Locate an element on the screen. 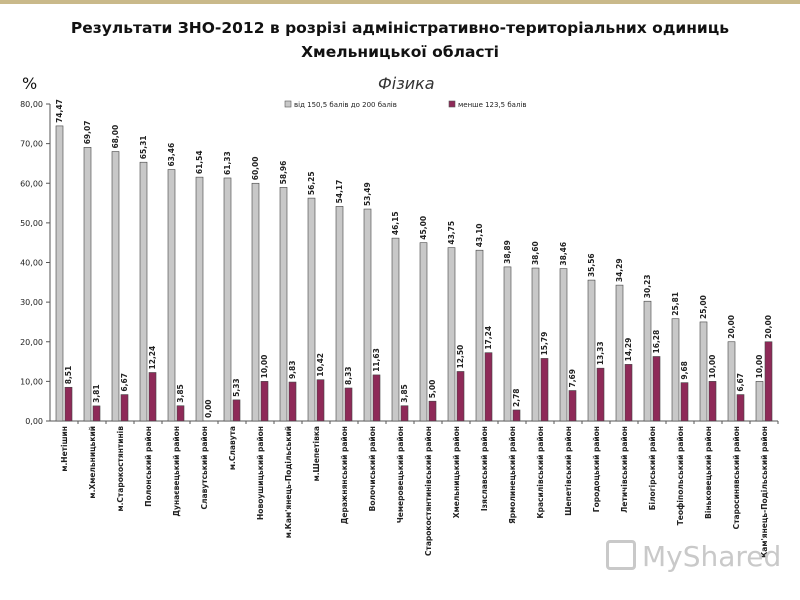  x-category-label: Теофіпольський район is located at coordinates (680, 475).